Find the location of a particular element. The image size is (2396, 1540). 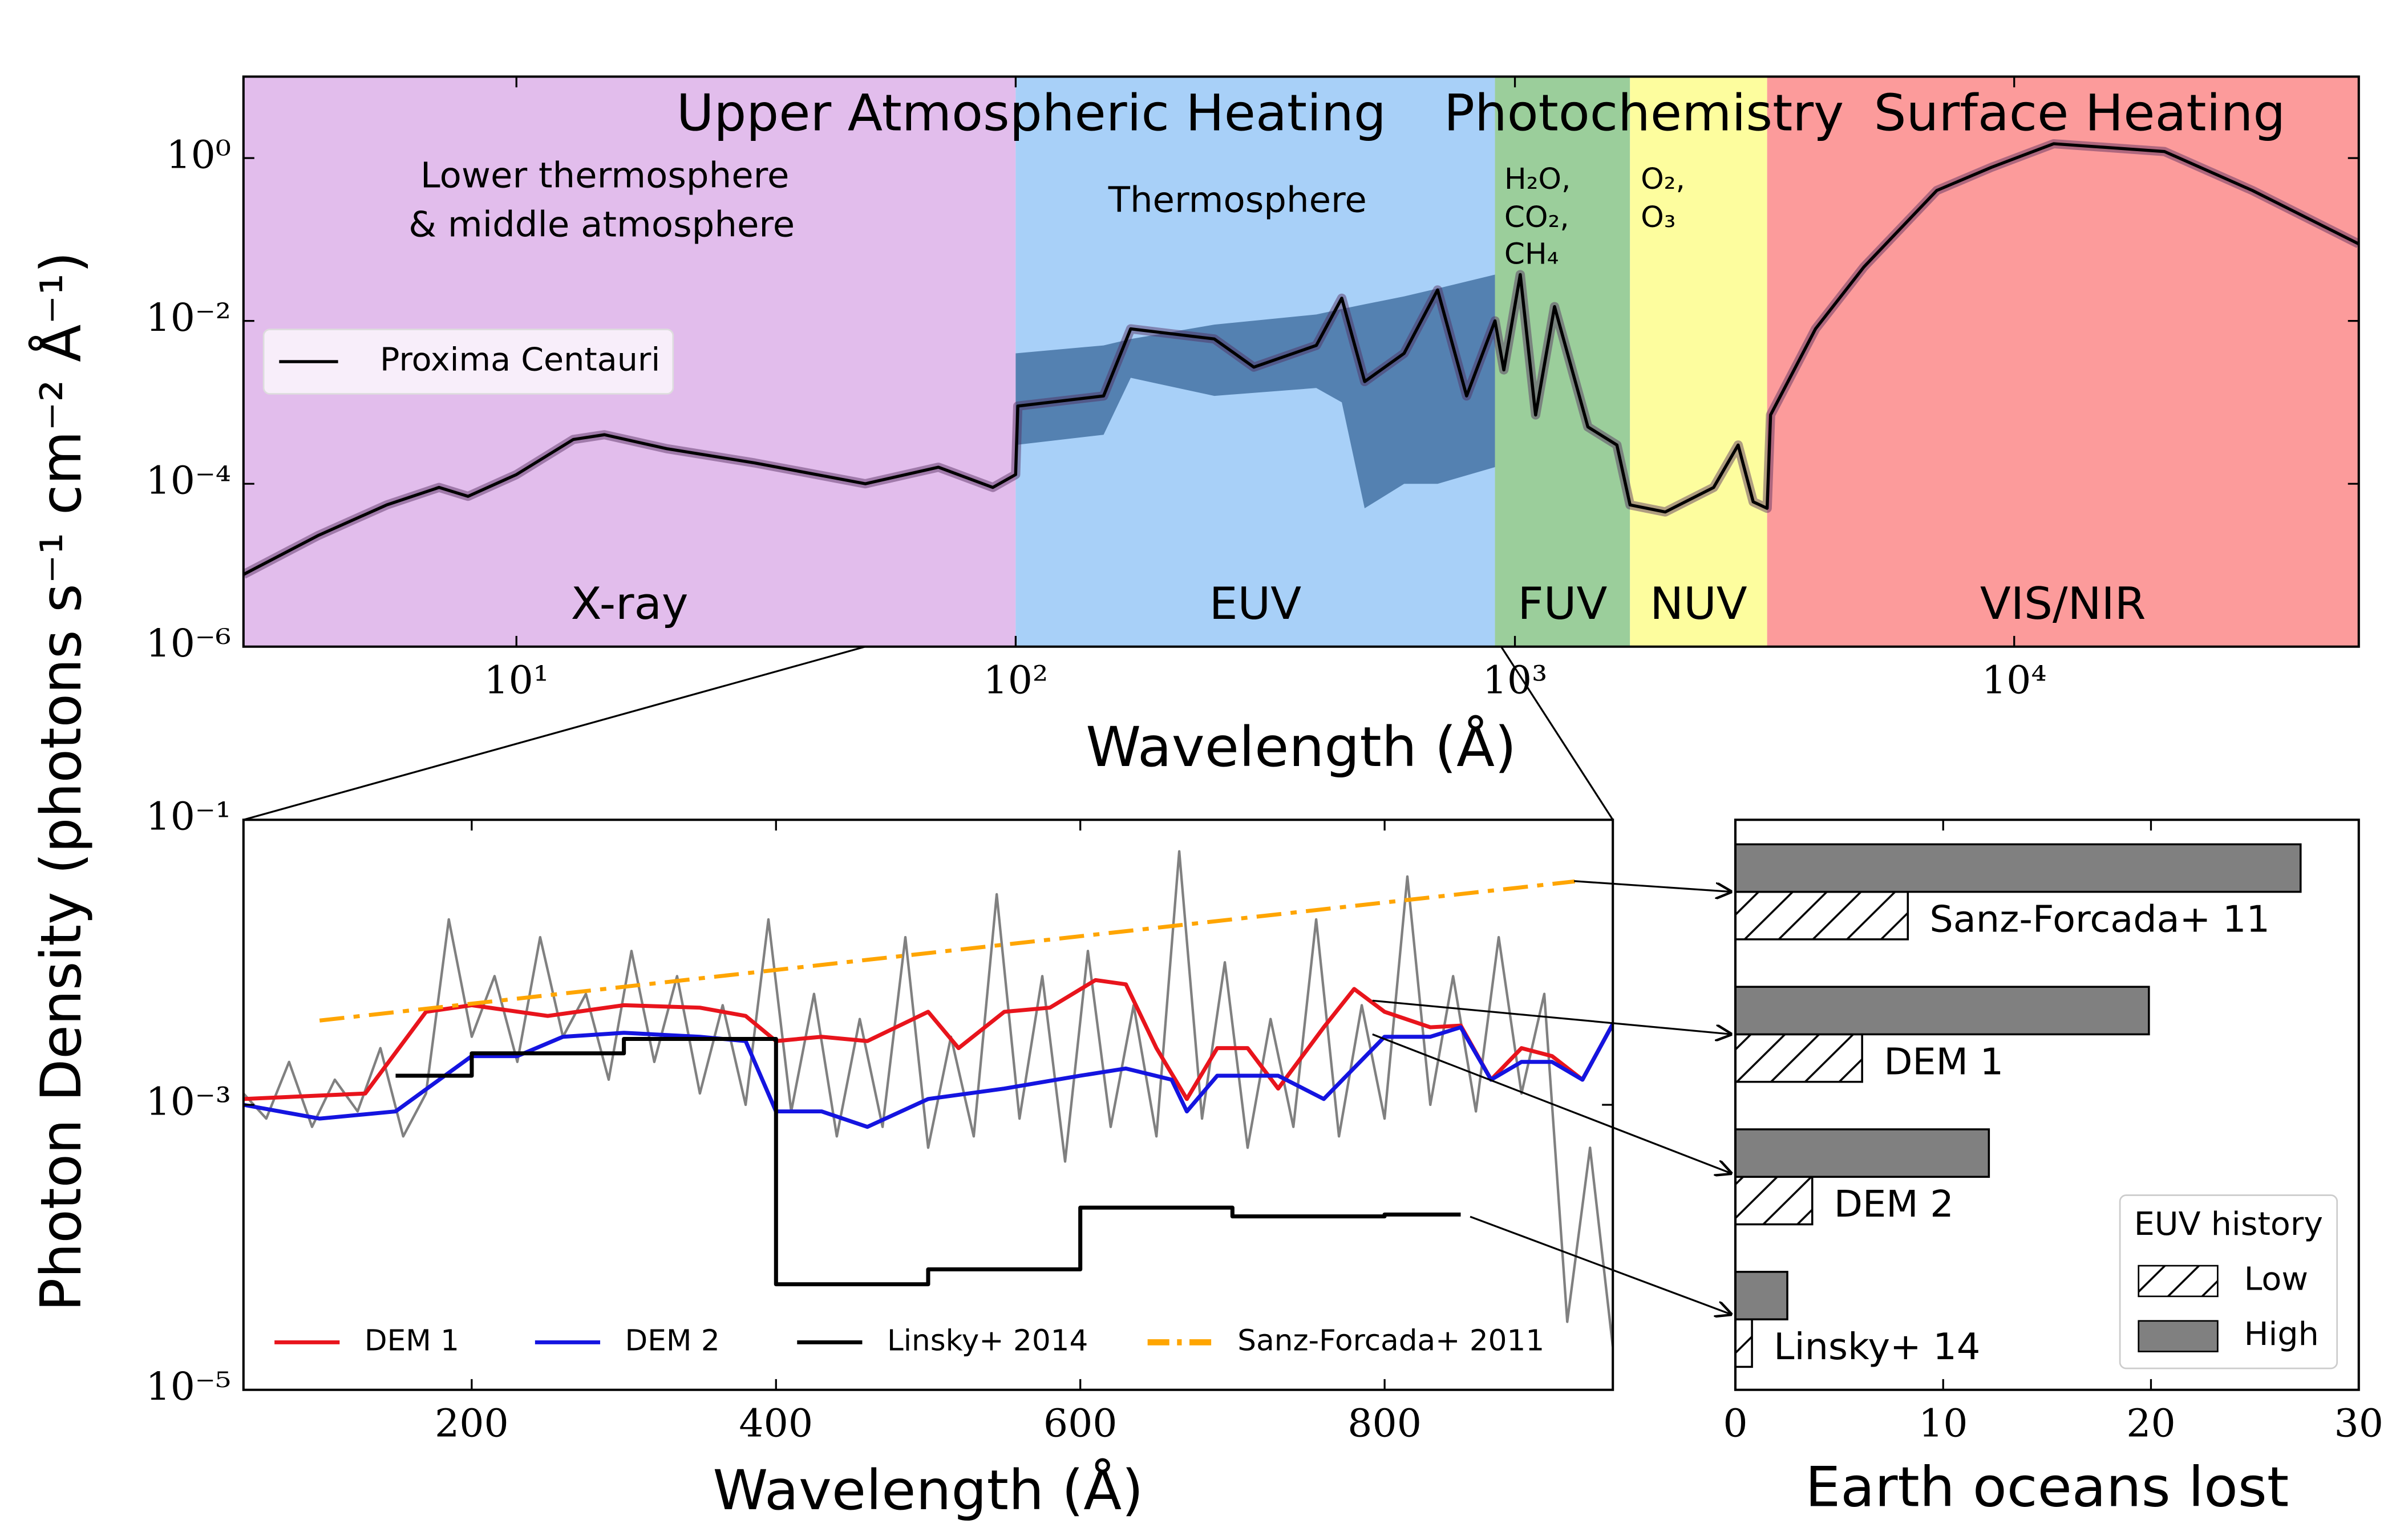

region-label: EUV is located at coordinates (1255, 604).